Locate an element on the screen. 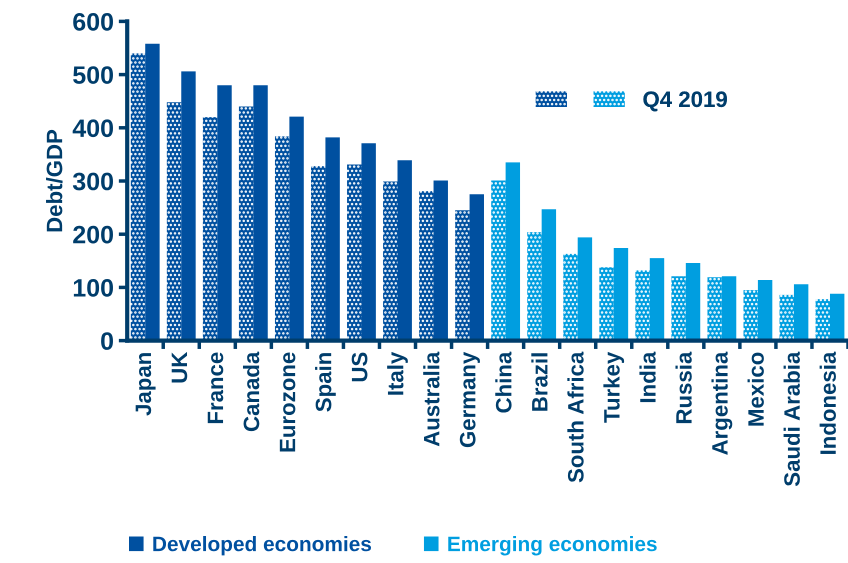 The width and height of the screenshot is (848, 563). legend-label: Developed economies is located at coordinates (262, 546).